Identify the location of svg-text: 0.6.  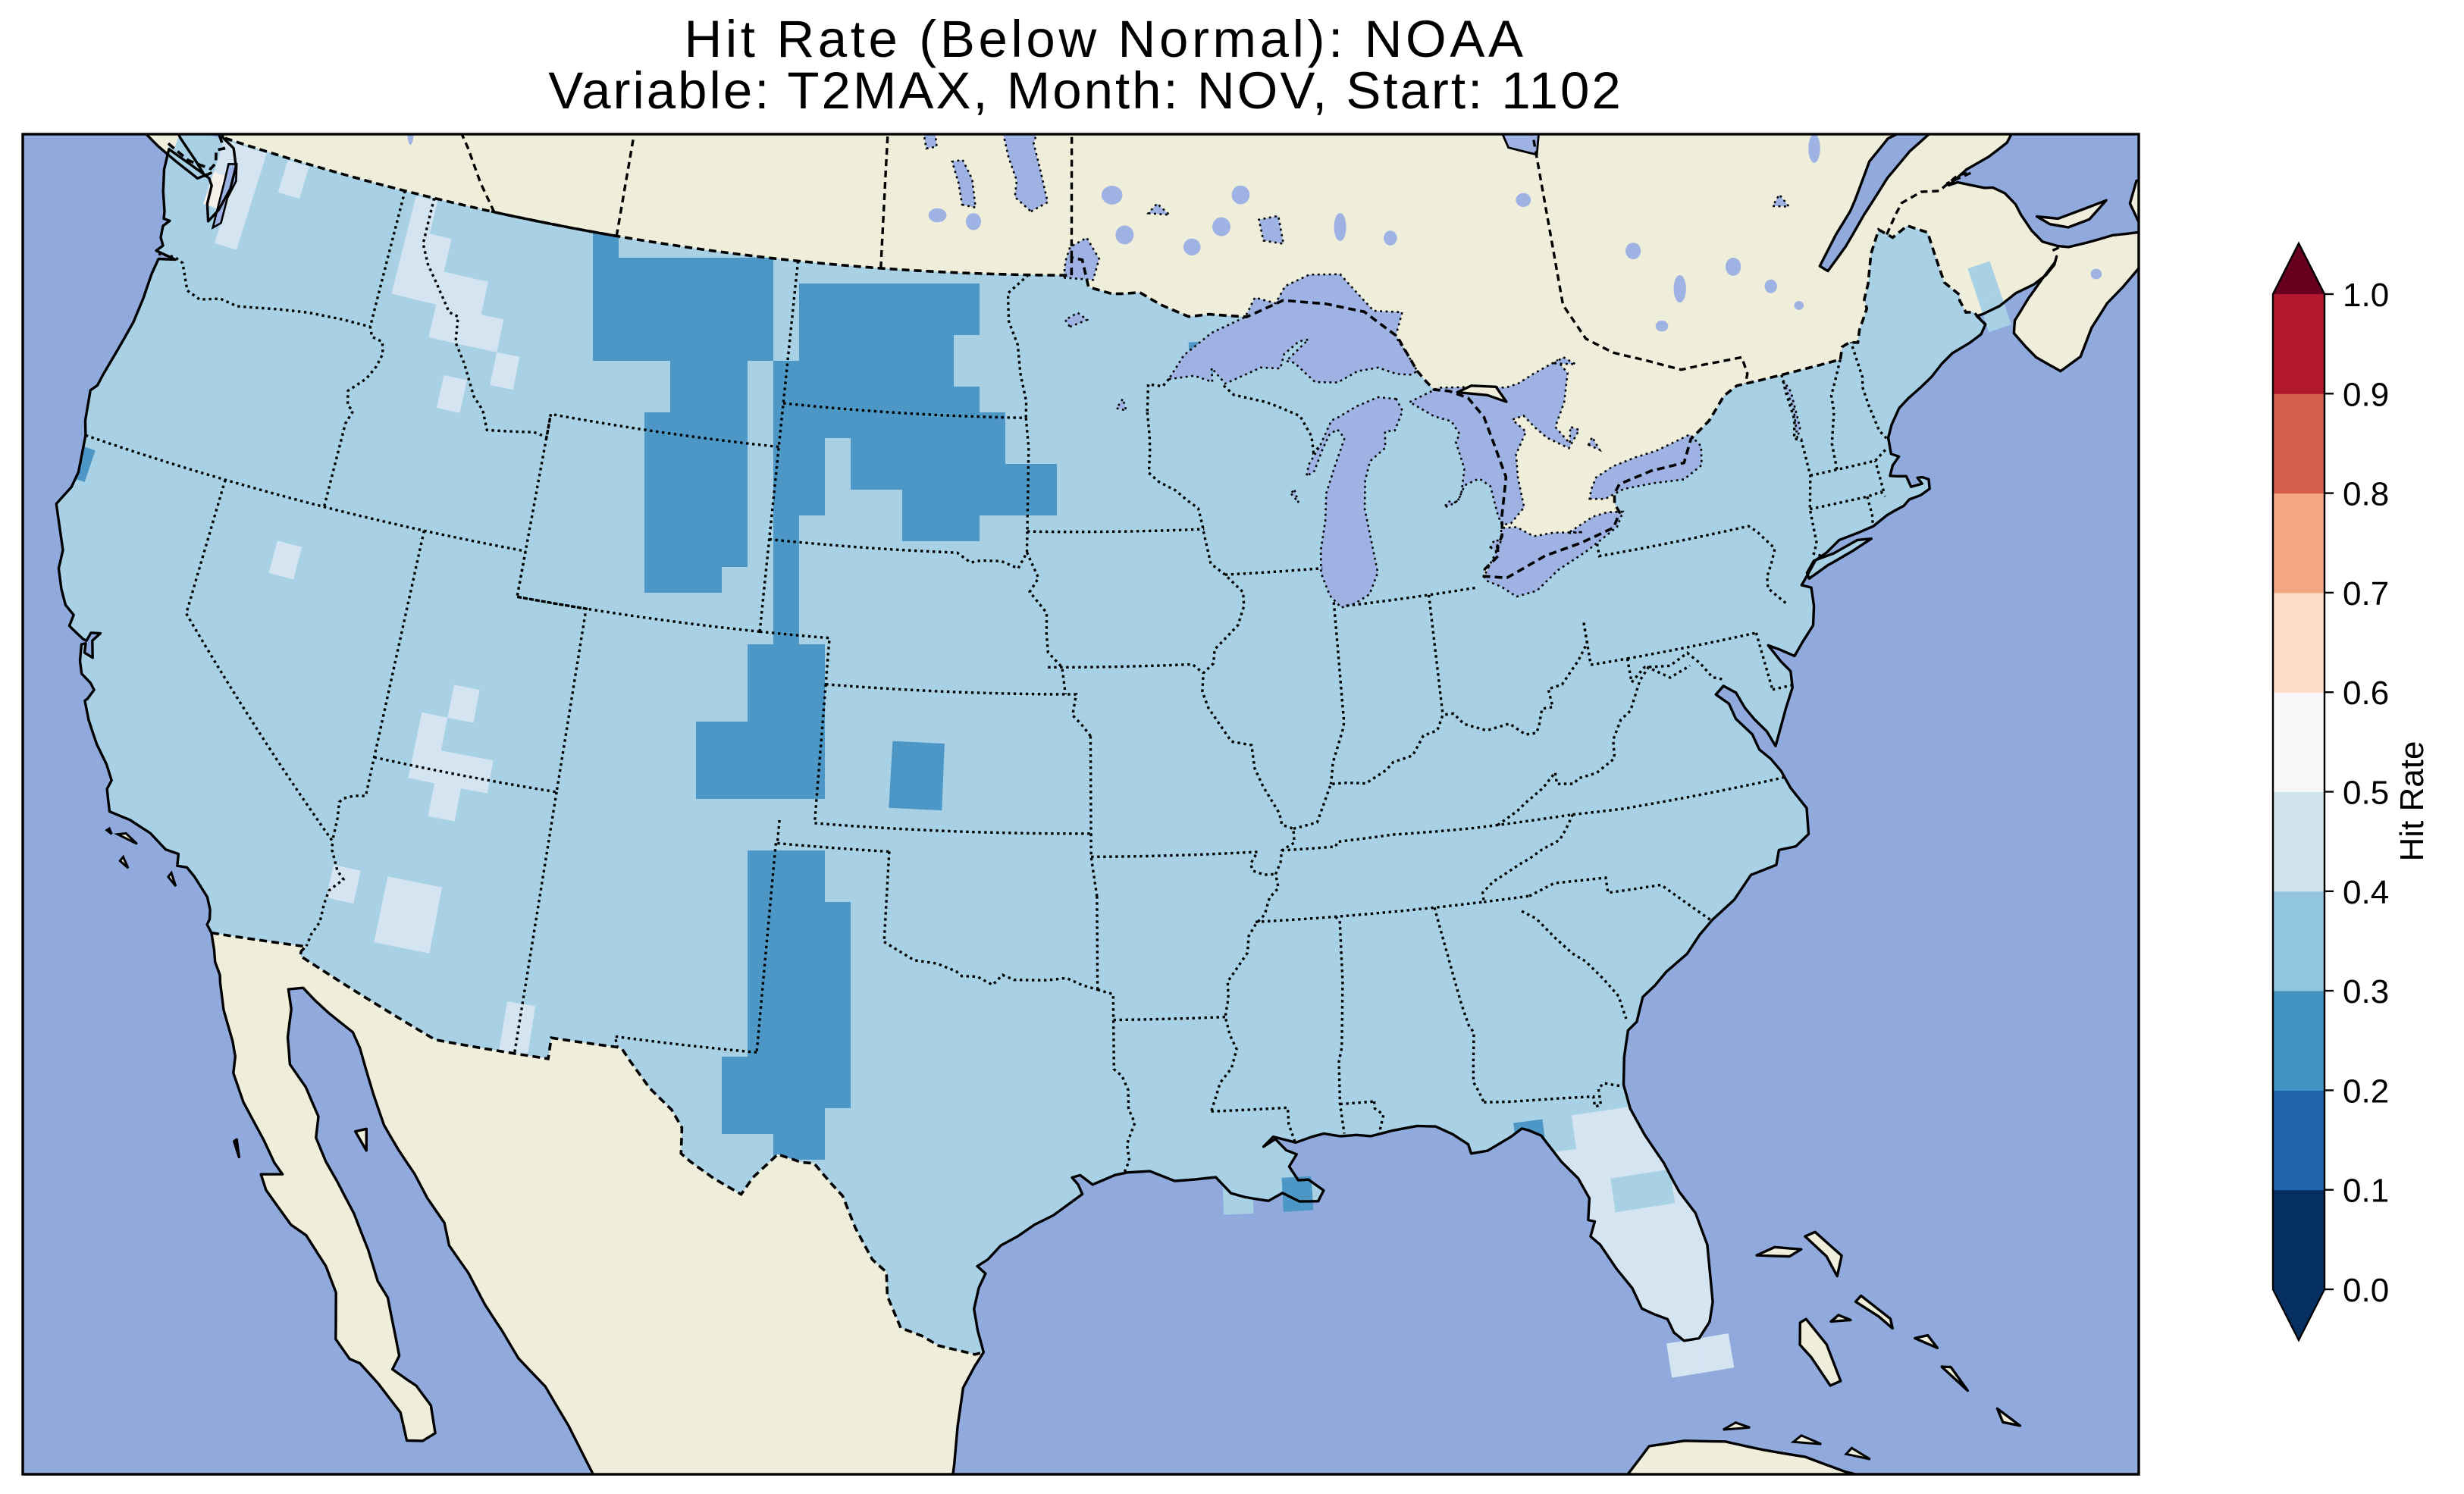
(2366, 693).